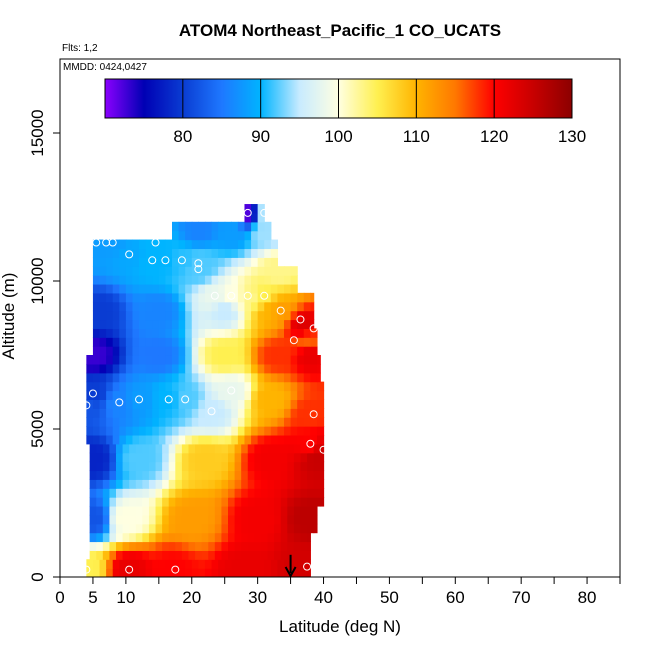  Describe the element at coordinates (257, 597) in the screenshot. I see `x-tick-label: 30` at that location.